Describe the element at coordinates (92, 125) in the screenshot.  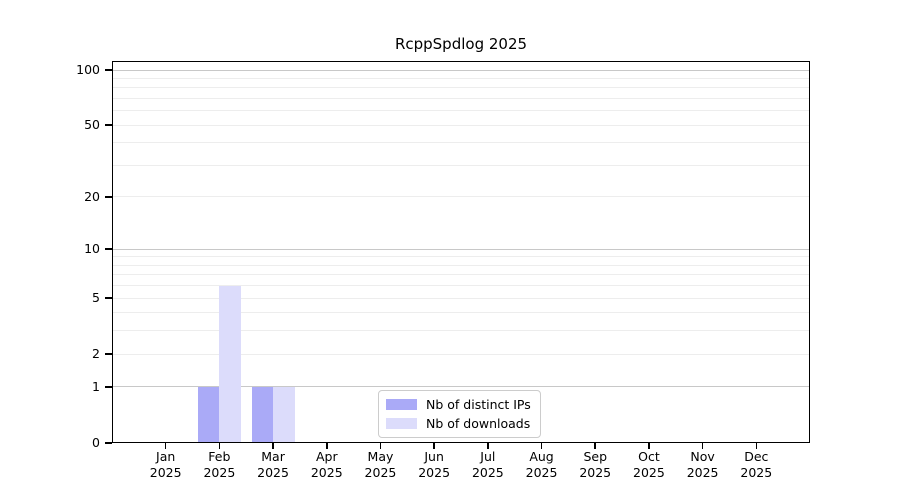
I see `y-tick-label: 50` at that location.